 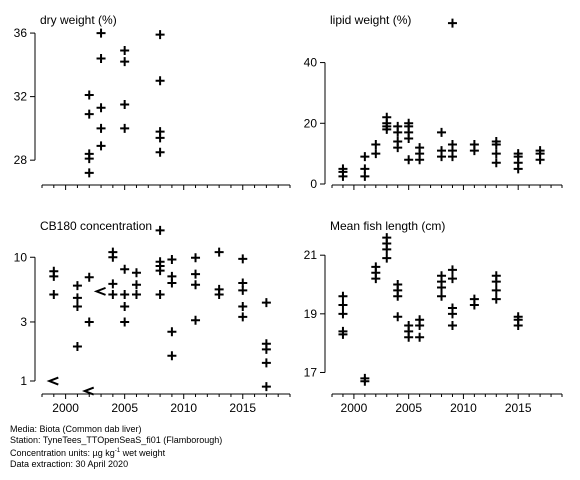 What do you see at coordinates (311, 314) in the screenshot?
I see `y-tick-label: 19` at bounding box center [311, 314].